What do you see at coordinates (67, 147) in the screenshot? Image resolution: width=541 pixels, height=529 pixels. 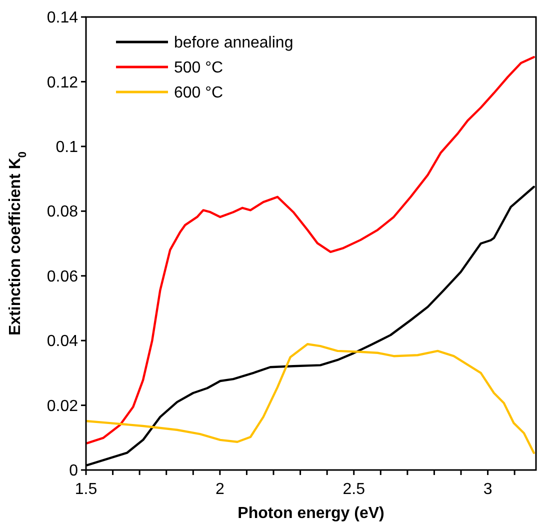 I see `y-tick-label: 0.1` at bounding box center [67, 147].